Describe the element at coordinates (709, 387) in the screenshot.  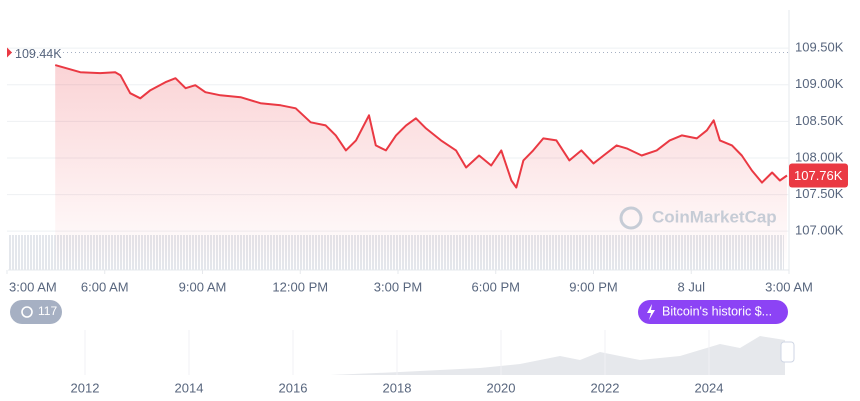
I see `navigator-year: 2024` at that location.